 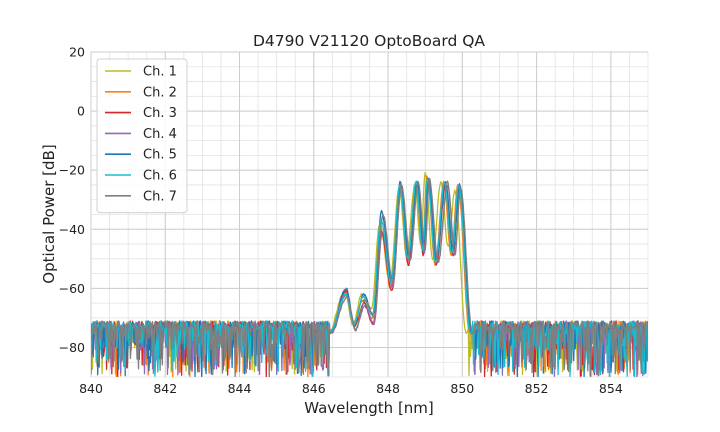 What do you see at coordinates (314, 388) in the screenshot?
I see `x-tick-label: 846` at bounding box center [314, 388].